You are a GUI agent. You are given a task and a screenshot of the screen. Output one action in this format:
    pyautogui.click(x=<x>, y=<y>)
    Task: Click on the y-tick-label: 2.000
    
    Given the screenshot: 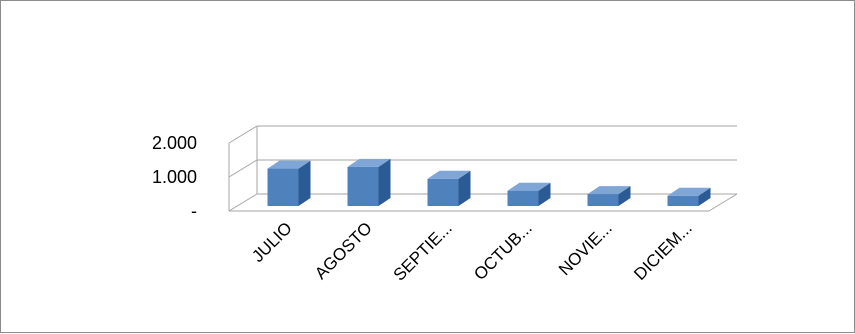 What is the action you would take?
    pyautogui.click(x=174, y=143)
    